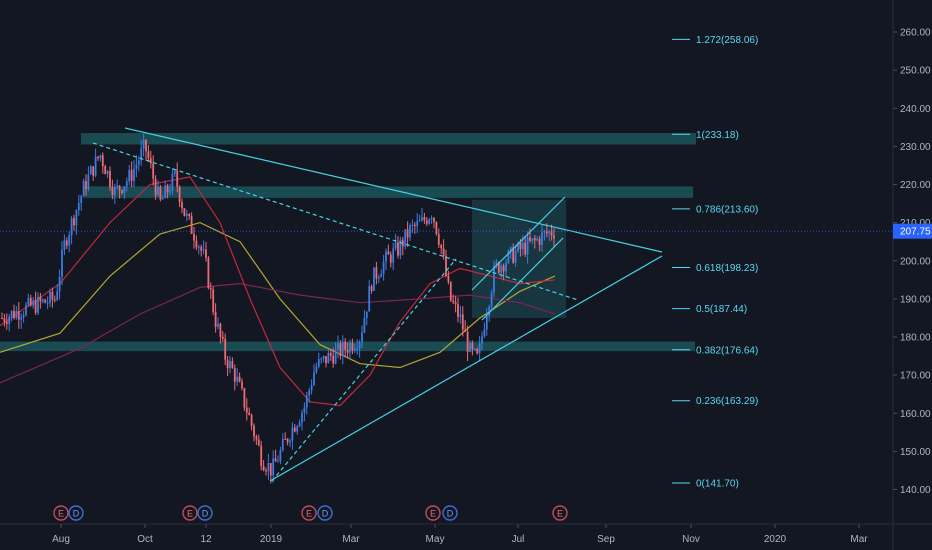 The image size is (932, 550). Describe the element at coordinates (915, 109) in the screenshot. I see `y-tick-label: 240.00` at that location.